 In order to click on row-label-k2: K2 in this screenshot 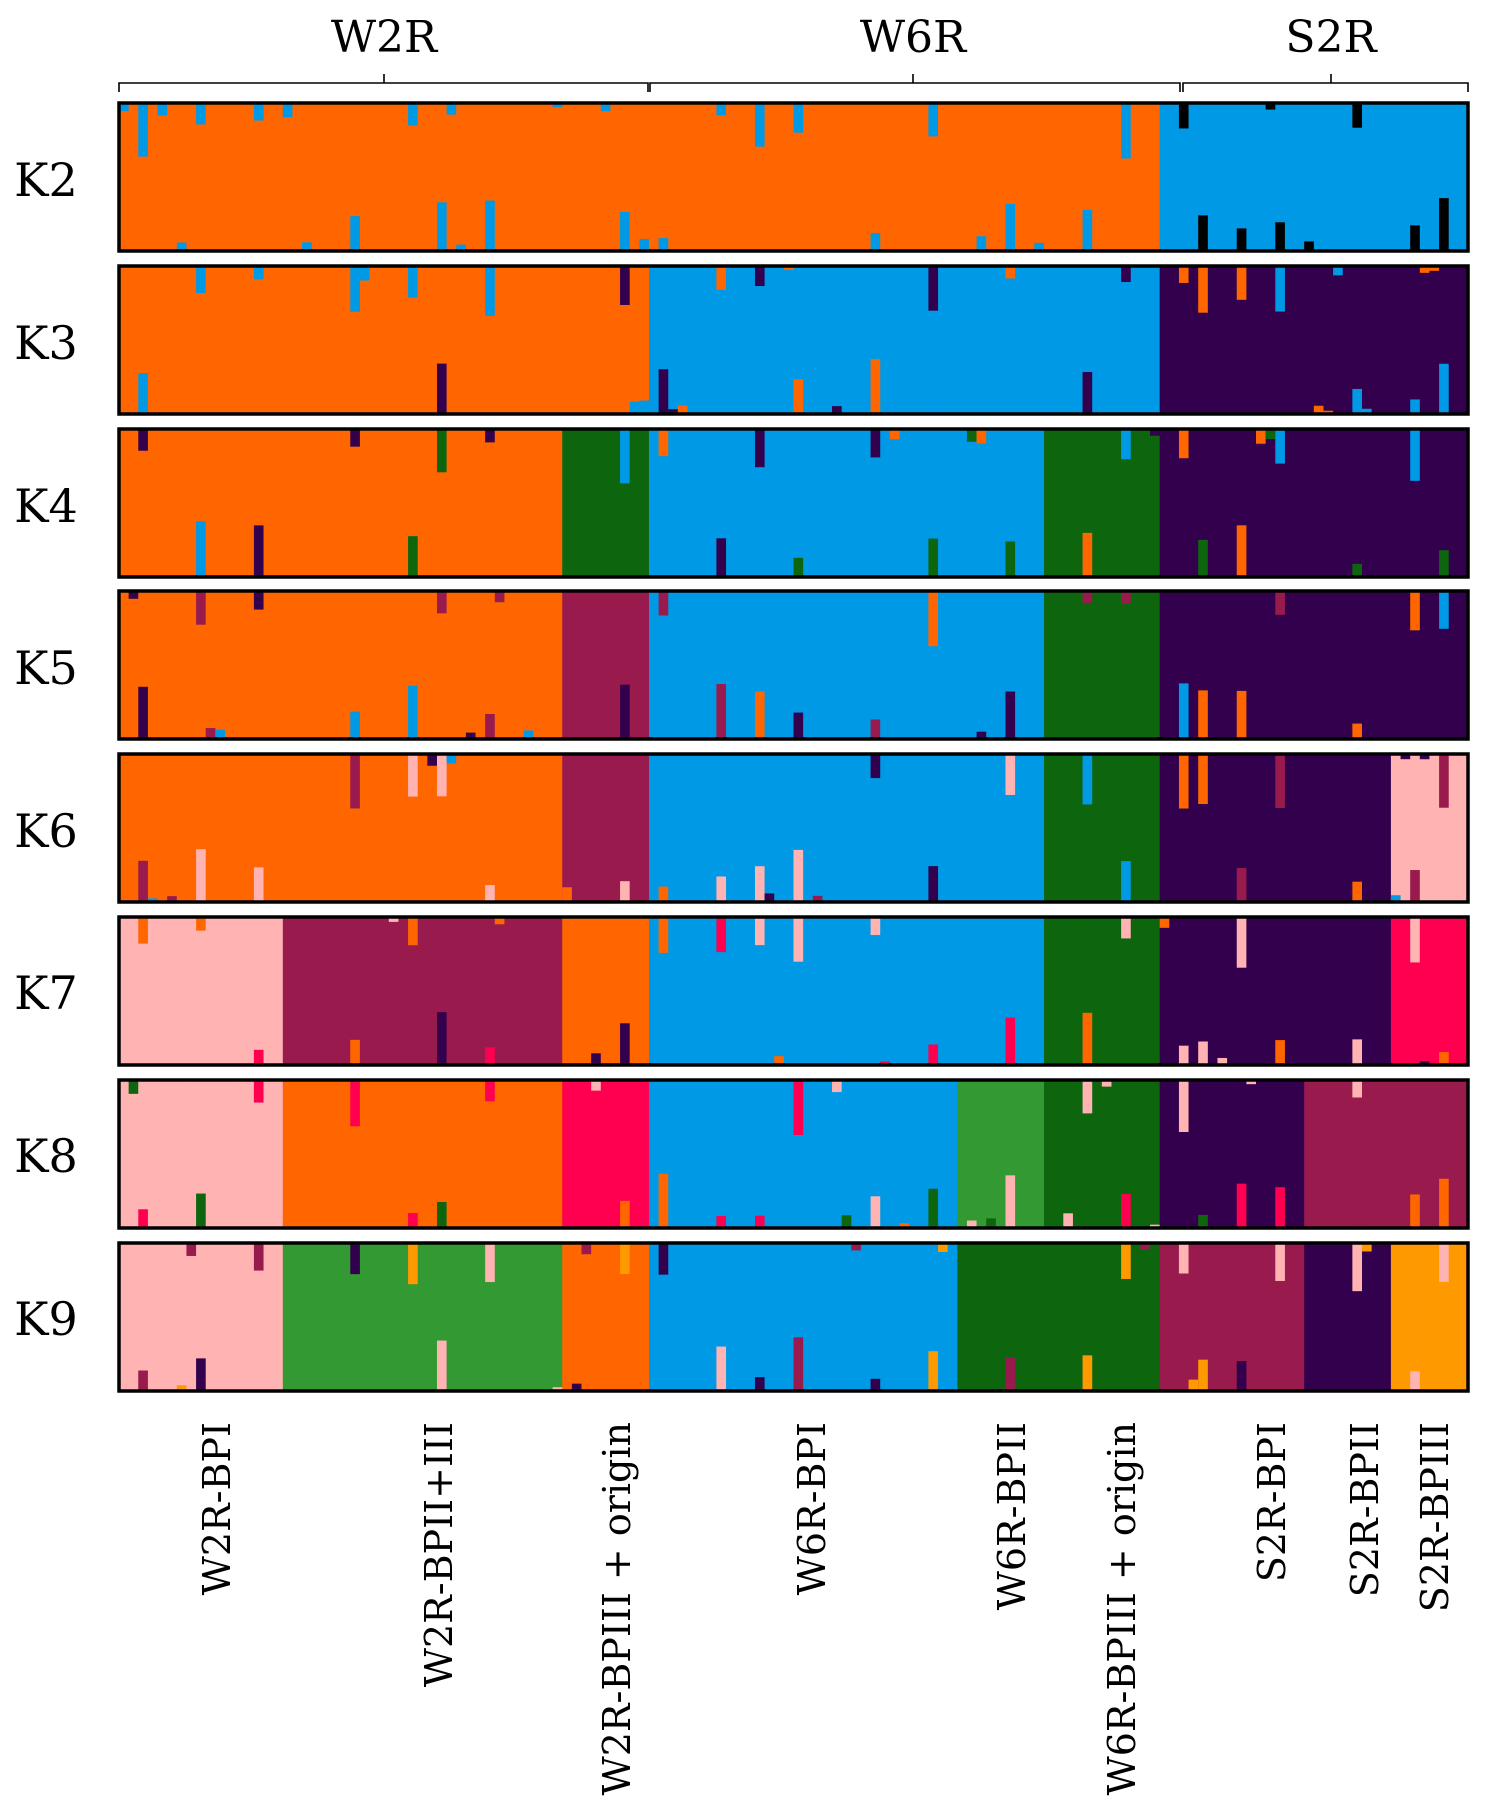, I will do `click(46, 180)`.